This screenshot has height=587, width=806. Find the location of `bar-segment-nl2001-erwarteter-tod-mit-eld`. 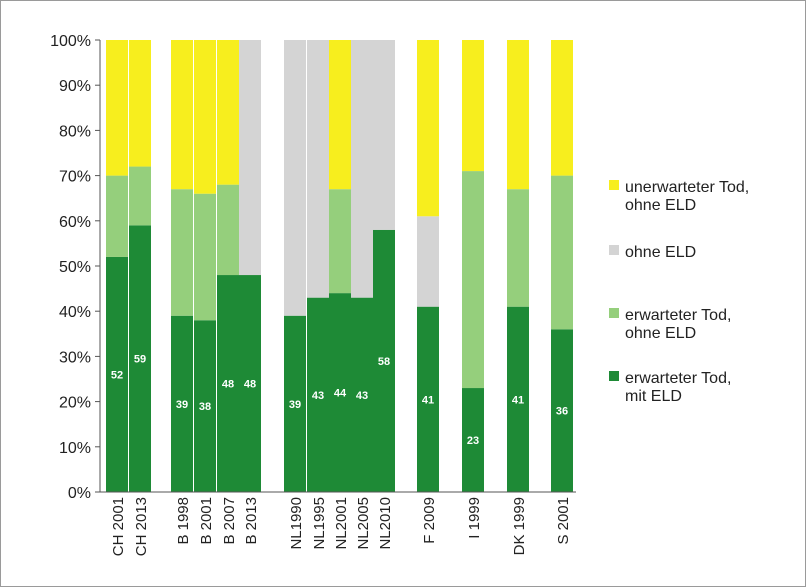

bar-segment-nl2001-erwarteter-tod-mit-eld is located at coordinates (340, 392).